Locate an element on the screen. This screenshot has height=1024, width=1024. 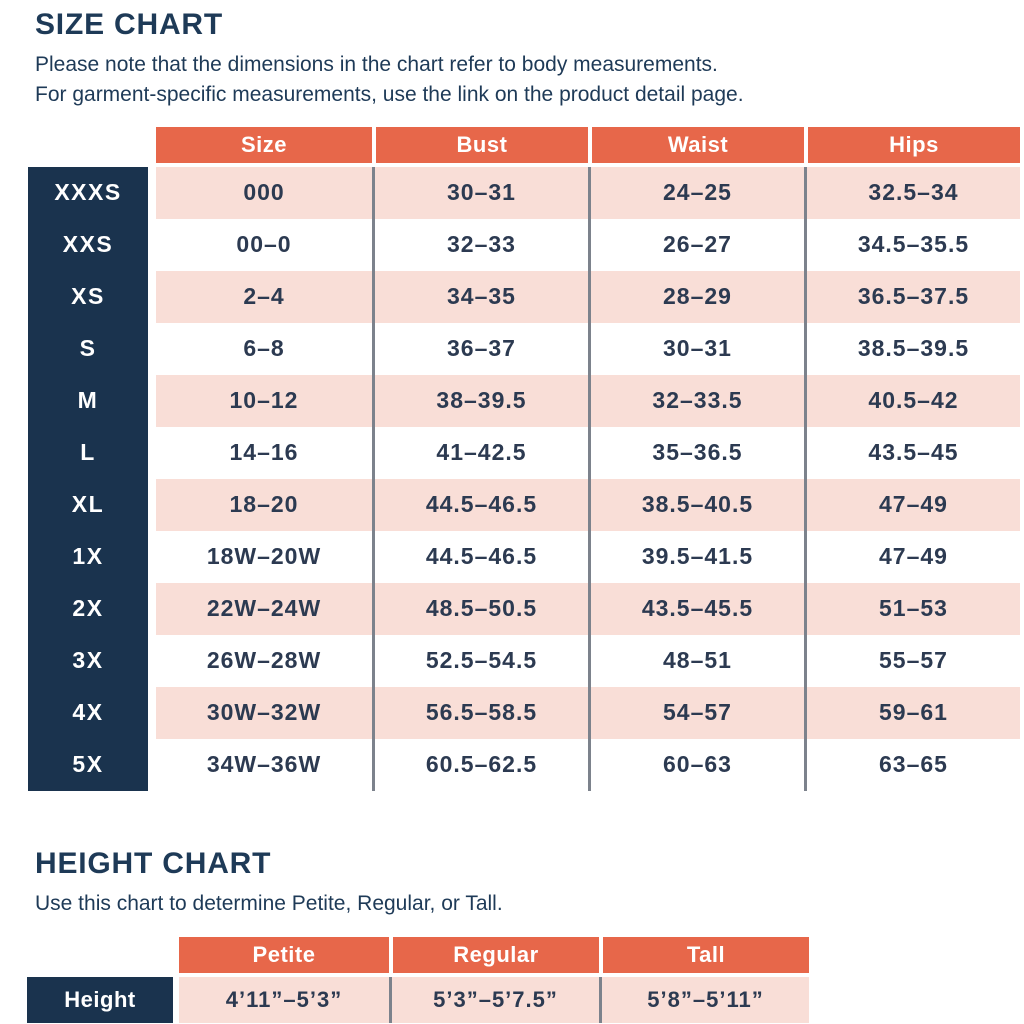
waist-cell: 48–51 is located at coordinates (696, 660).